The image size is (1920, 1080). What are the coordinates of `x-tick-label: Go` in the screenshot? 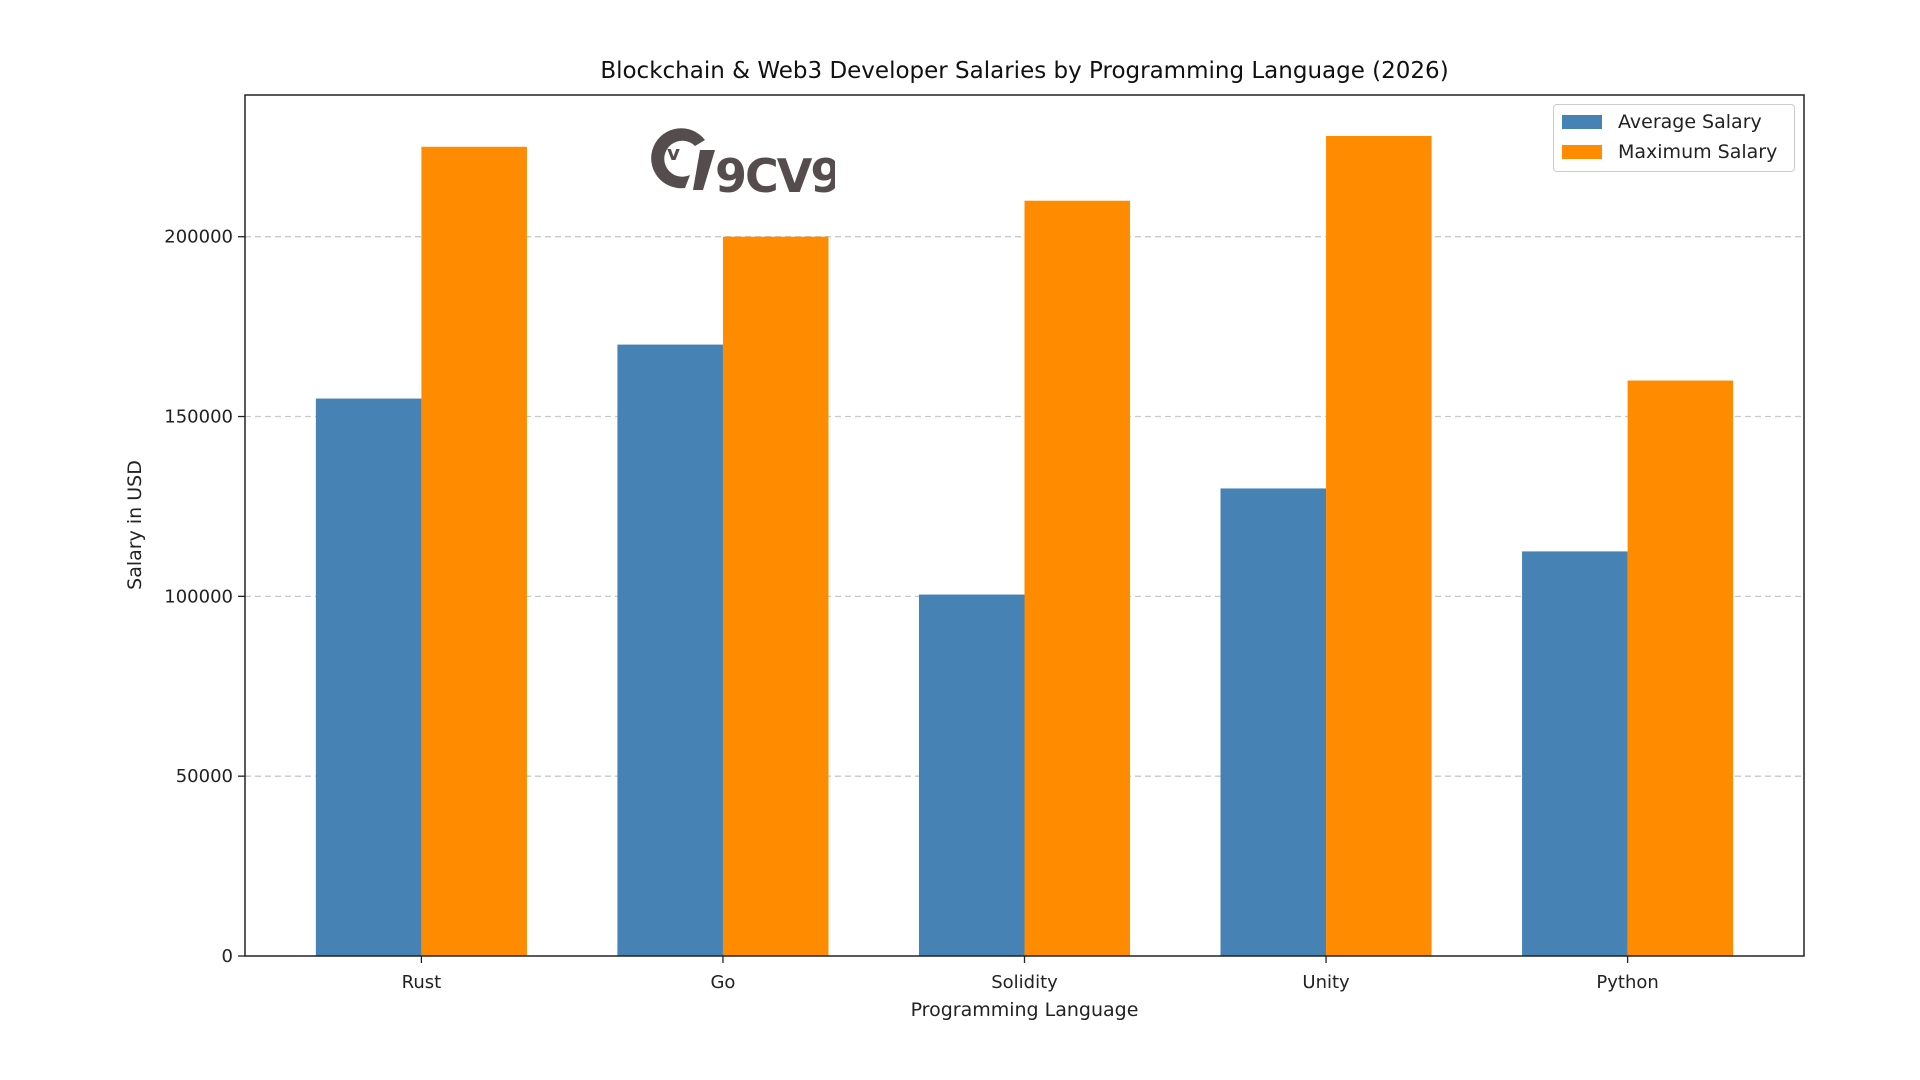 It's located at (722, 982).